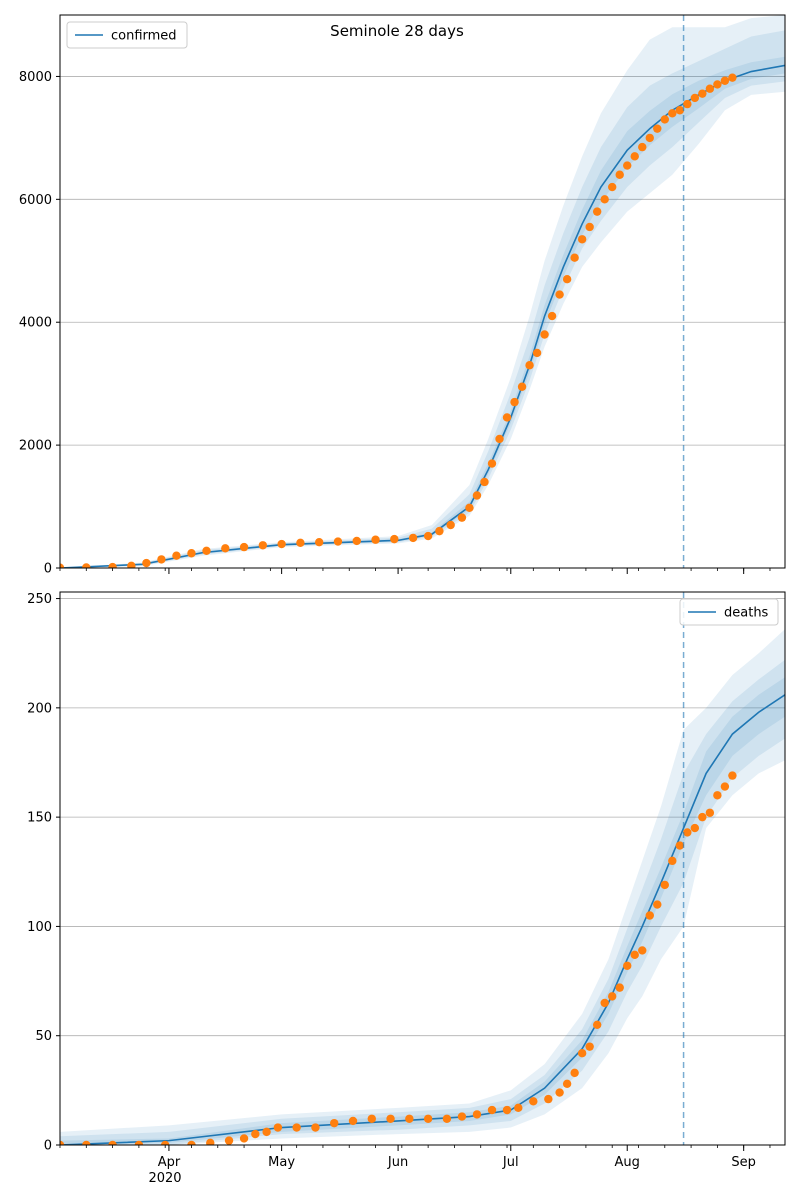  Describe the element at coordinates (39, 599) in the screenshot. I see `deaths-y-tick-label: 250` at that location.